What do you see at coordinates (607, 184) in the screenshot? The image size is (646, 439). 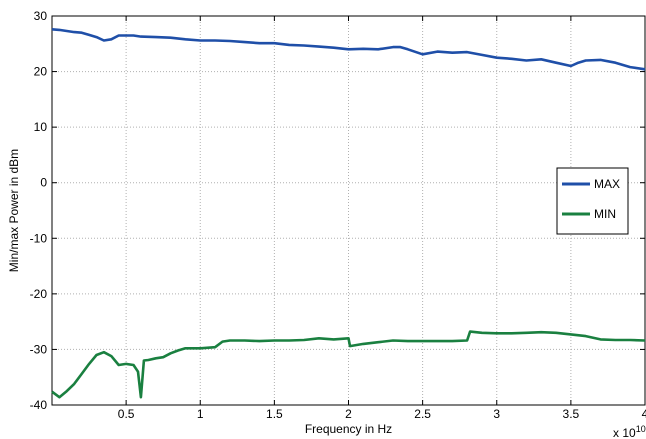 I see `legend-label-max: MAX` at bounding box center [607, 184].